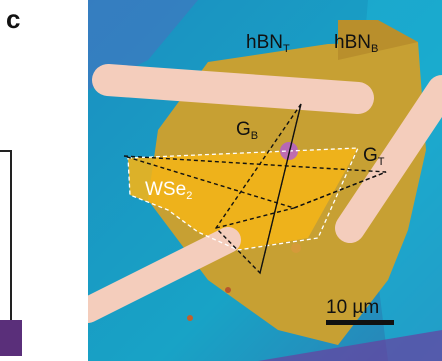  Describe the element at coordinates (374, 156) in the screenshot. I see `label-gate-top: GT` at that location.